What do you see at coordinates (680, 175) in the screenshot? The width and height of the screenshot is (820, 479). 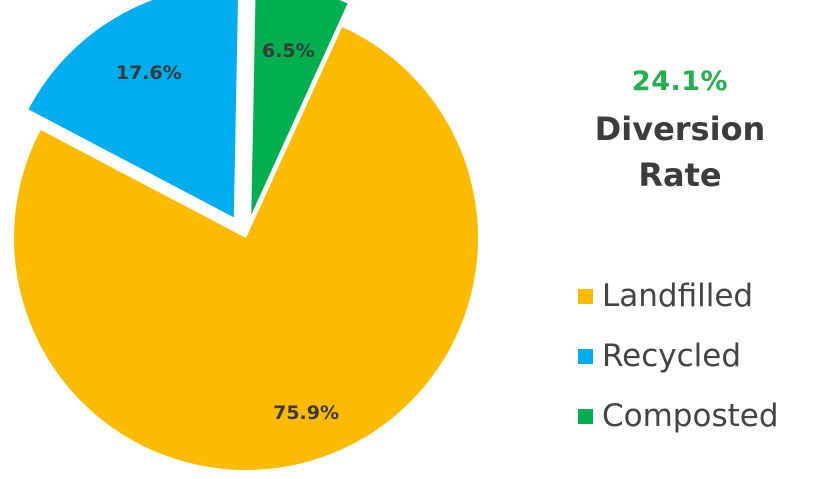 I see `diversion-rate-label-line2: Rate` at bounding box center [680, 175].